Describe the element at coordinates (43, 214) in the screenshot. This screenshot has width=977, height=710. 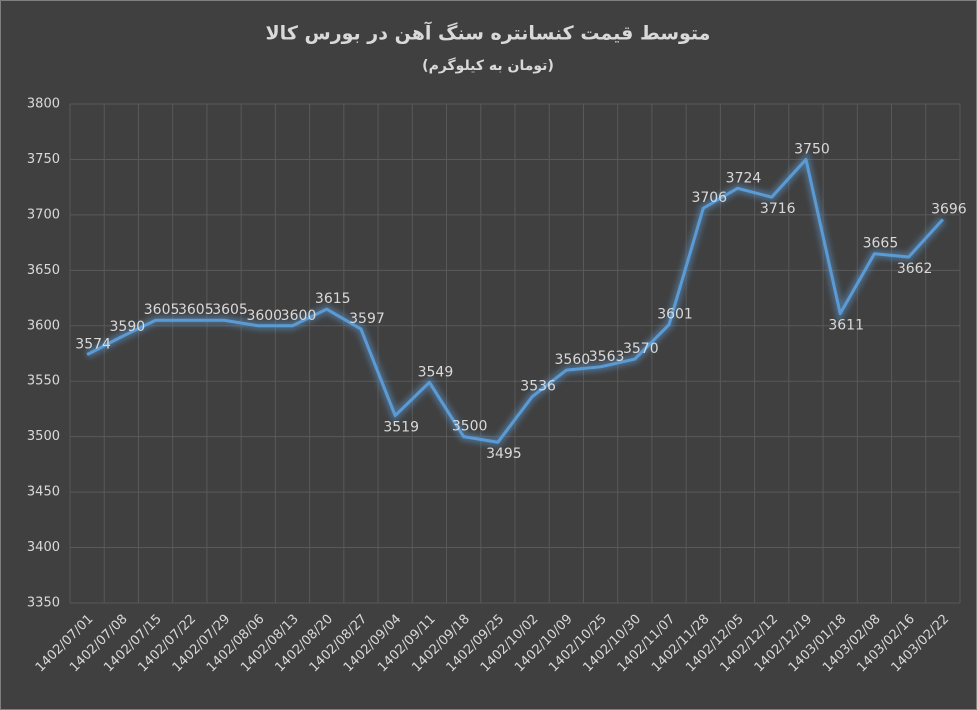
I see `y-tick-label: 3700` at that location.